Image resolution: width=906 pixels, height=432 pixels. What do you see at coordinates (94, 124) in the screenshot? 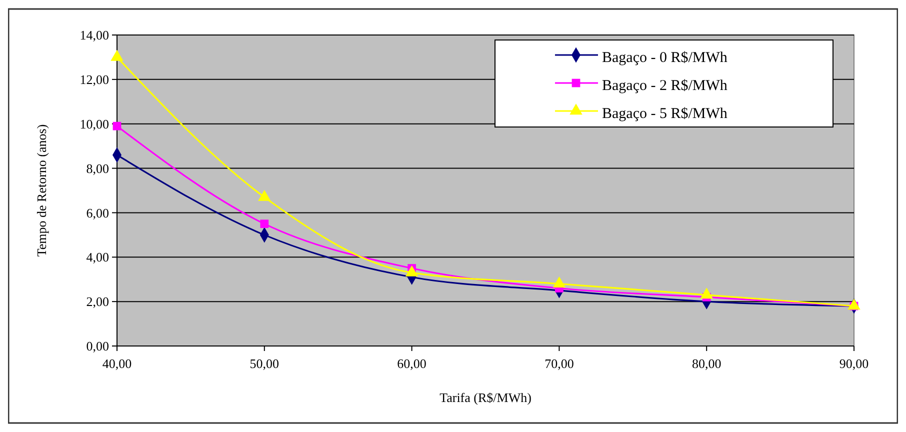
I see `y-tick-label: 10,00` at bounding box center [94, 124].